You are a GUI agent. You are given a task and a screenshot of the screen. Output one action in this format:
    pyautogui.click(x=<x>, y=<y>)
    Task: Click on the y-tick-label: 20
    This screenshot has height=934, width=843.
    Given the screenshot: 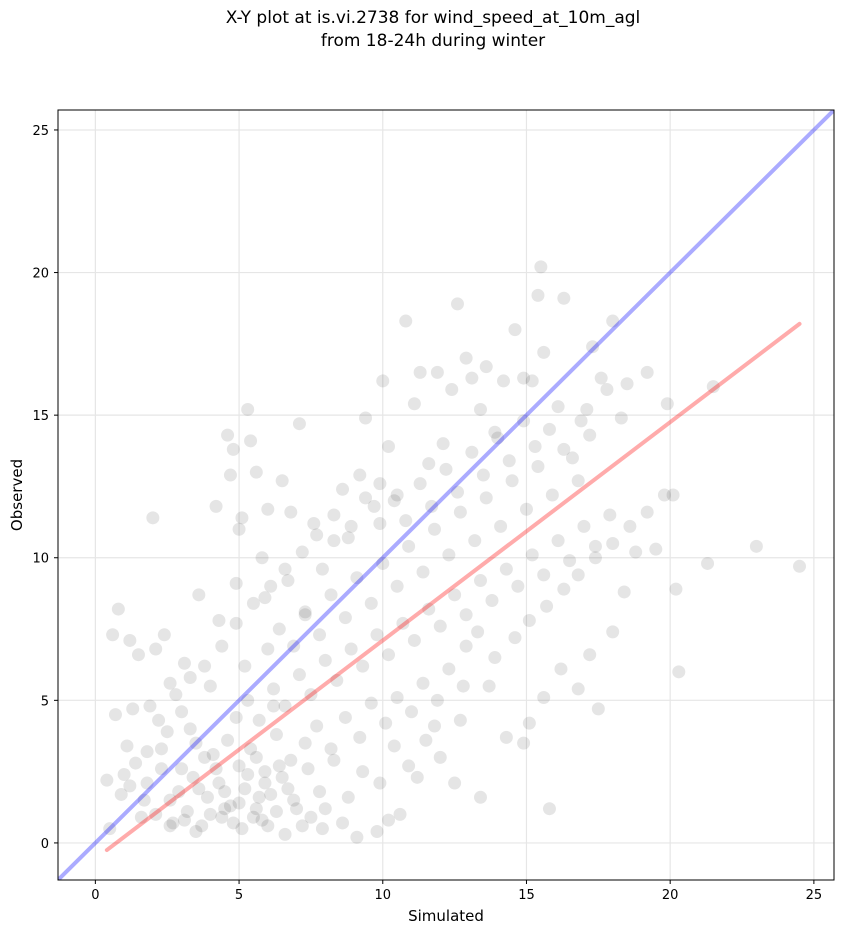 What is the action you would take?
    pyautogui.click(x=40, y=274)
    